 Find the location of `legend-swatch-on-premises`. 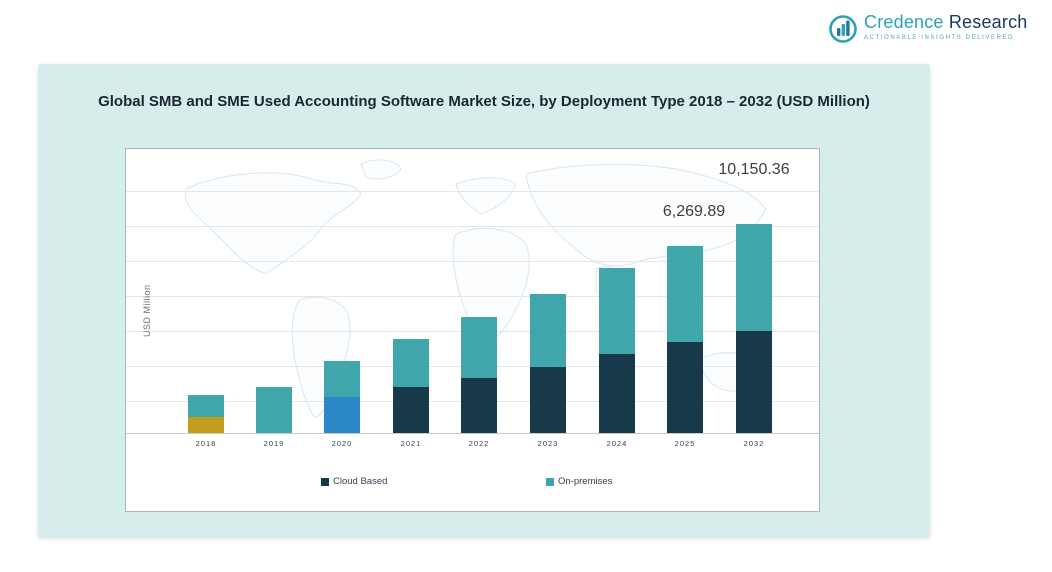

legend-swatch-on-premises is located at coordinates (550, 481).